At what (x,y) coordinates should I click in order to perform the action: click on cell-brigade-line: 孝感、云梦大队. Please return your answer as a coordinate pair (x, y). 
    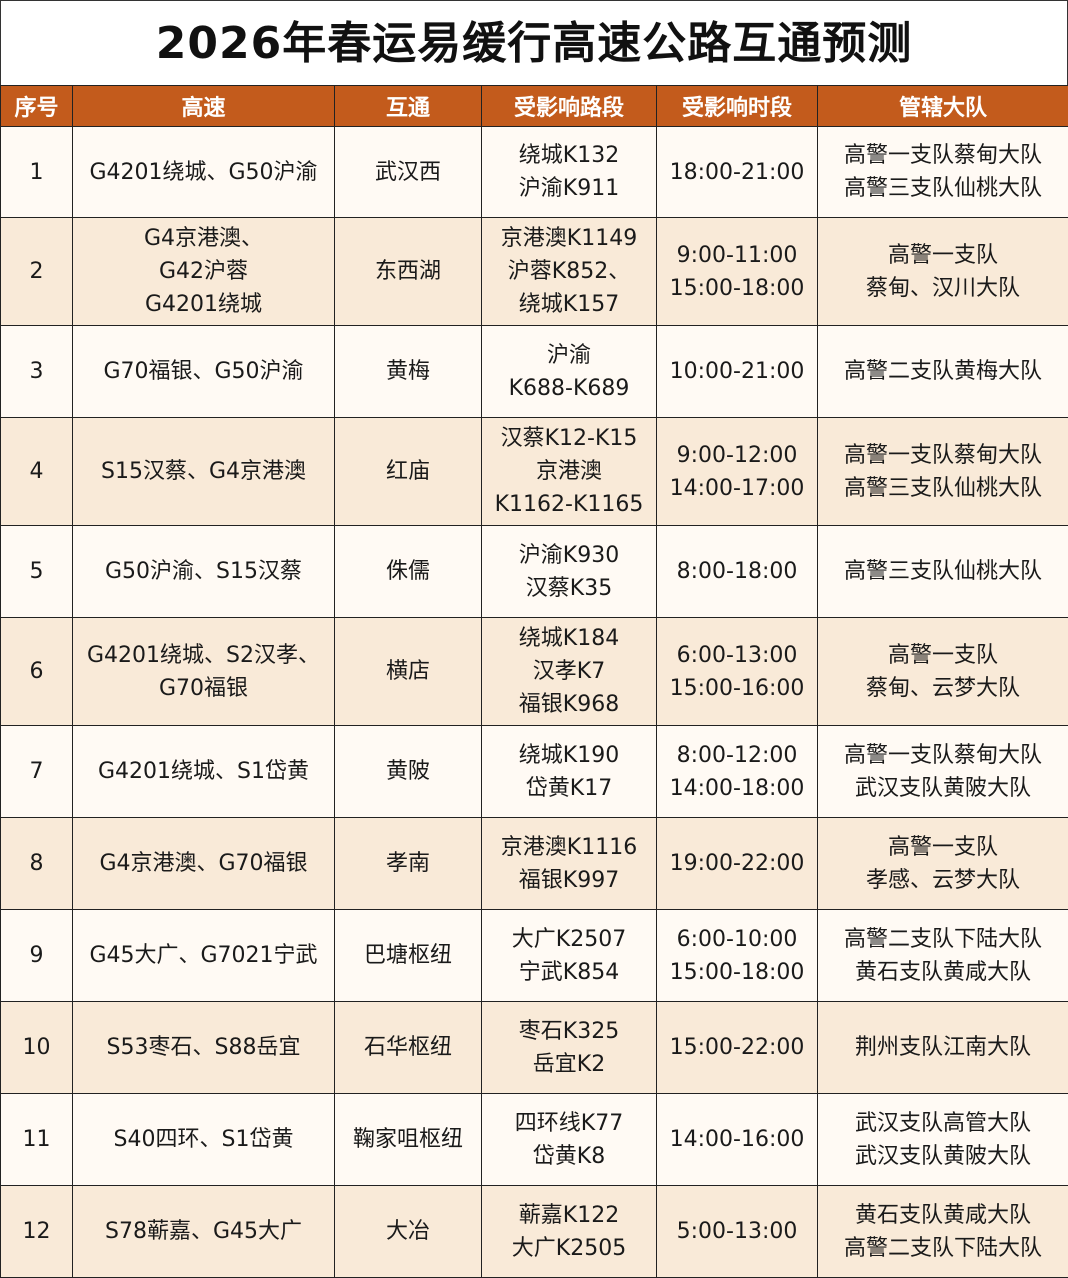
    Looking at the image, I should click on (942, 880).